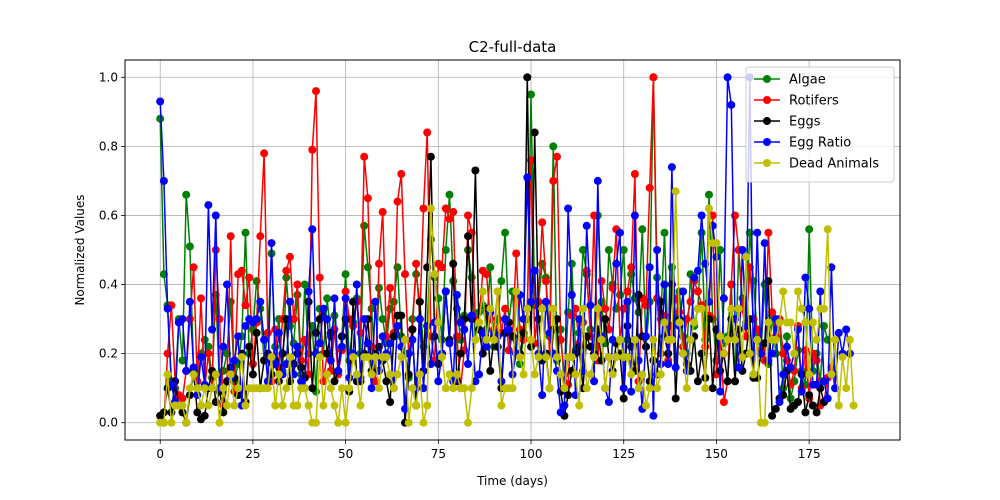 This screenshot has height=500, width=1000. What do you see at coordinates (160, 454) in the screenshot?
I see `x-tick-label: 0` at bounding box center [160, 454].